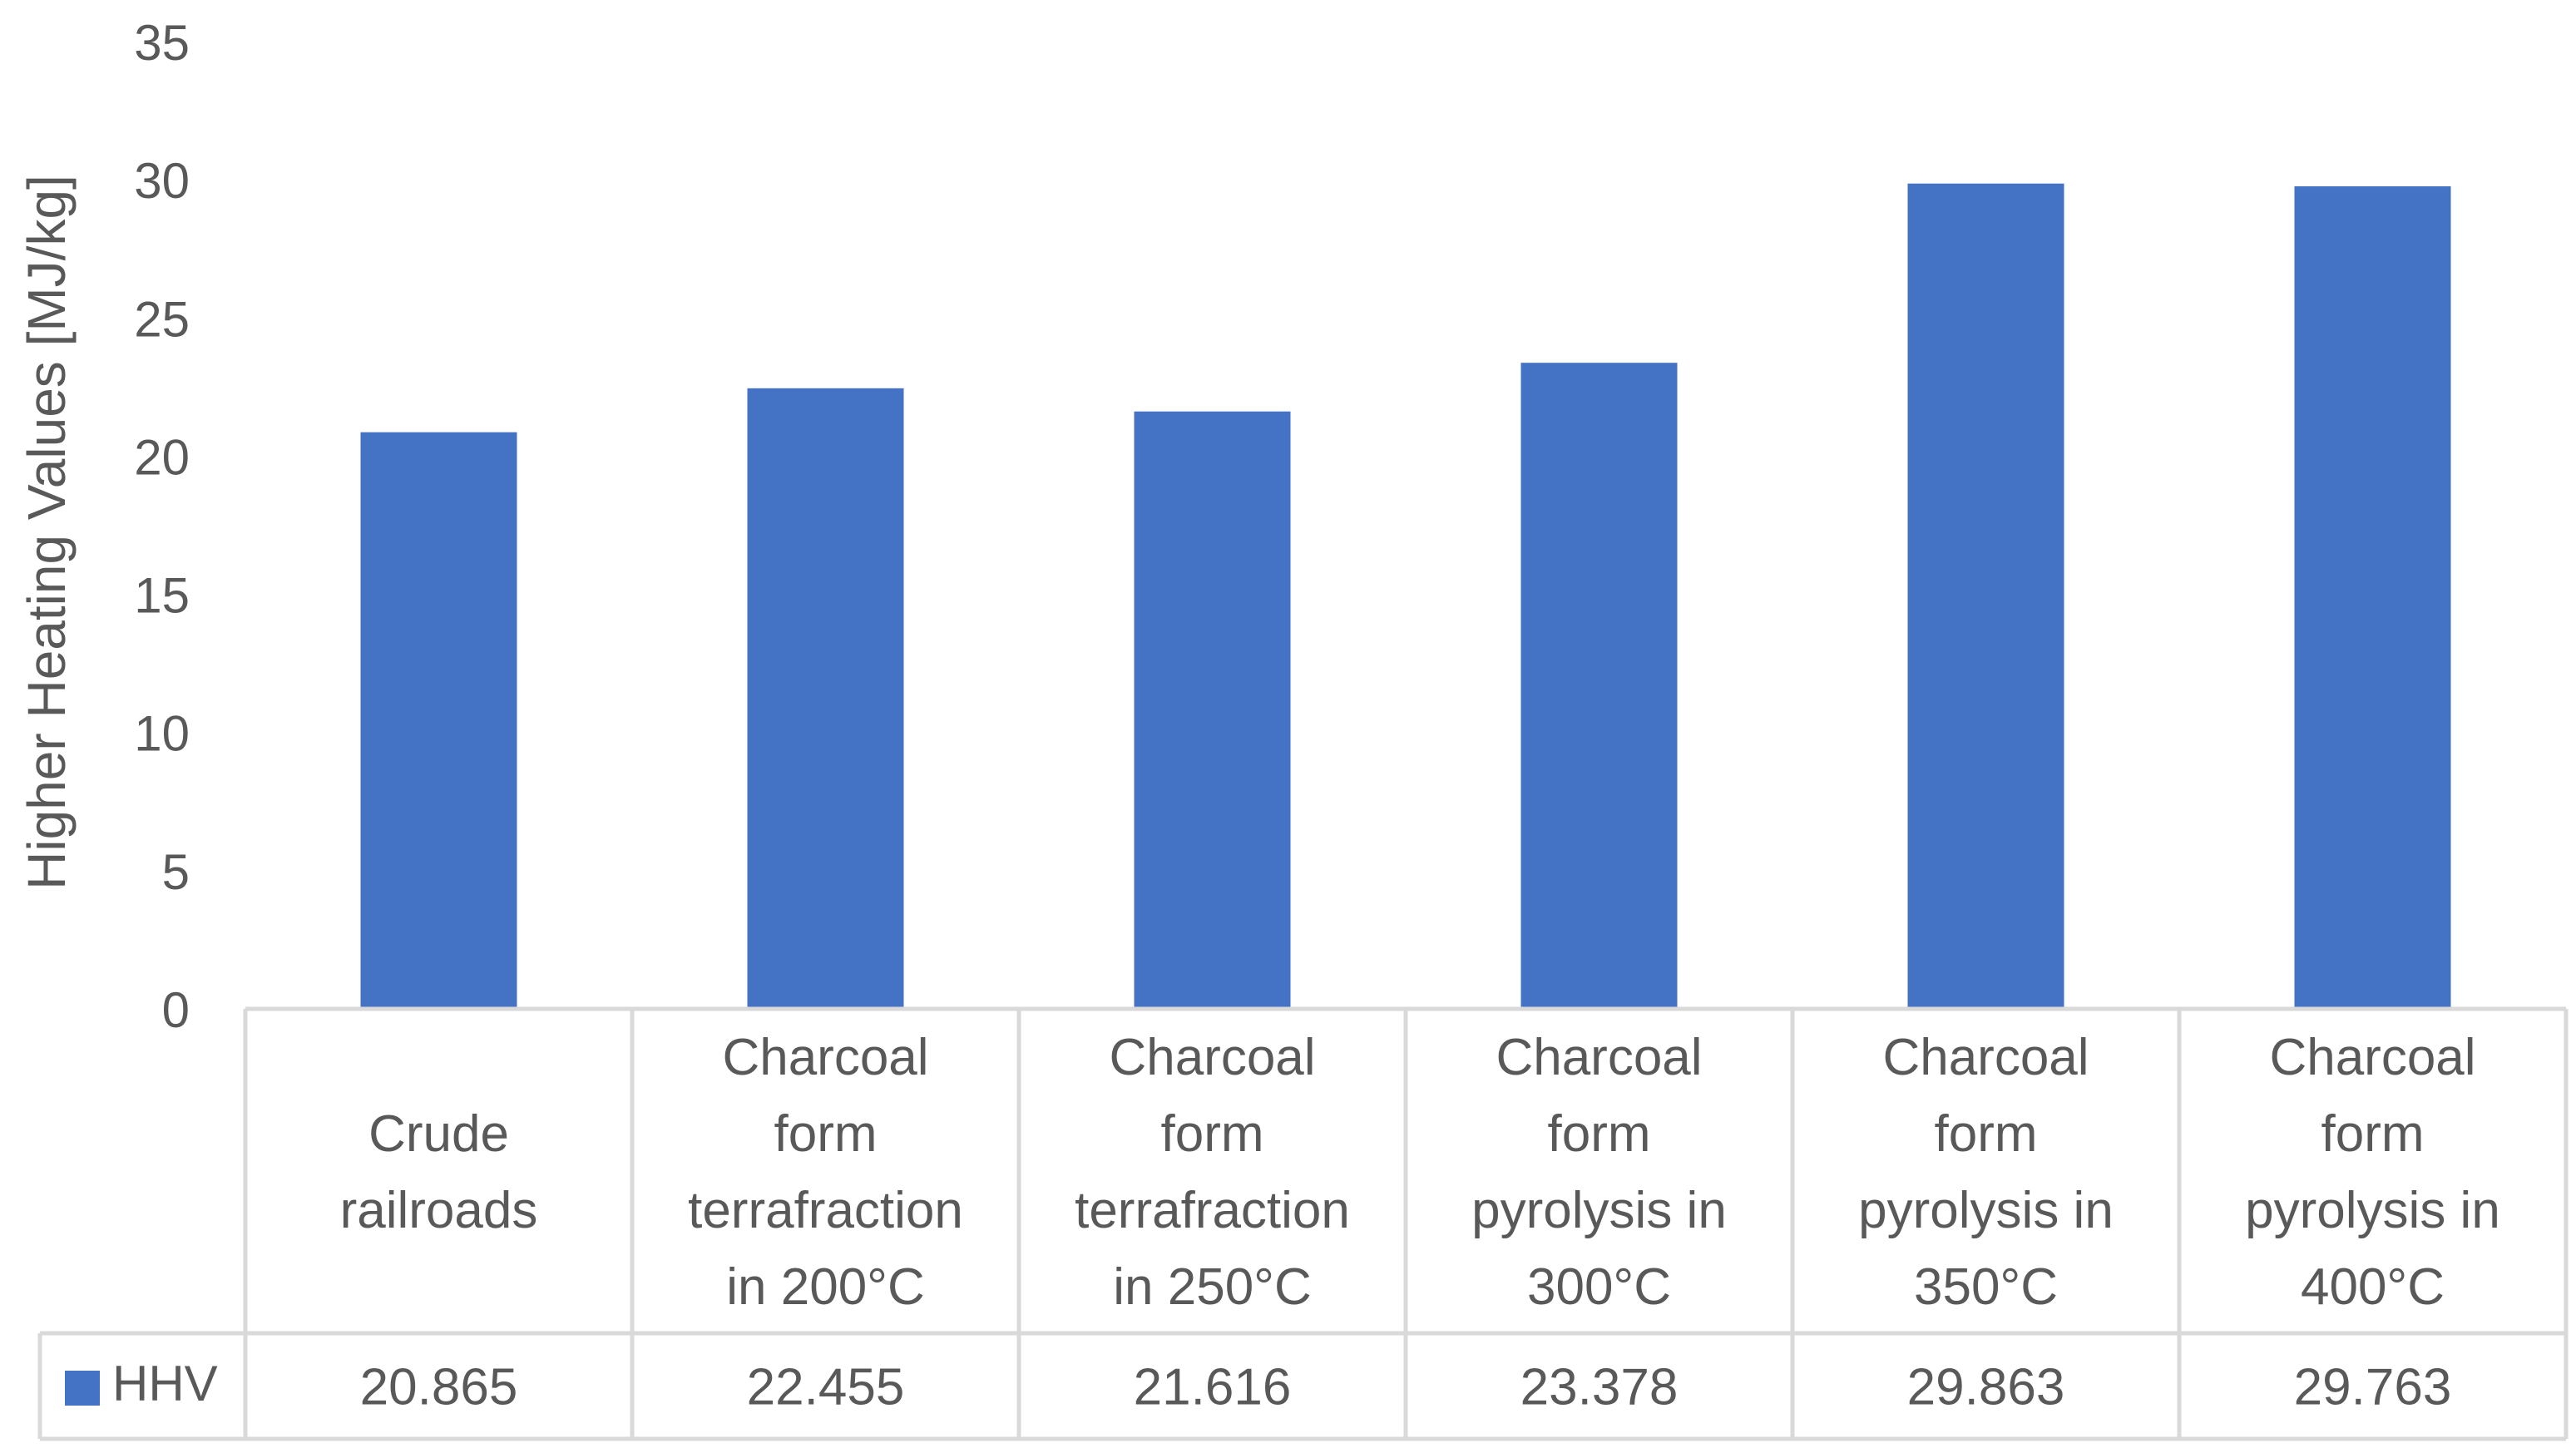 The image size is (2576, 1453). Describe the element at coordinates (162, 457) in the screenshot. I see `y-tick-label: 20` at that location.